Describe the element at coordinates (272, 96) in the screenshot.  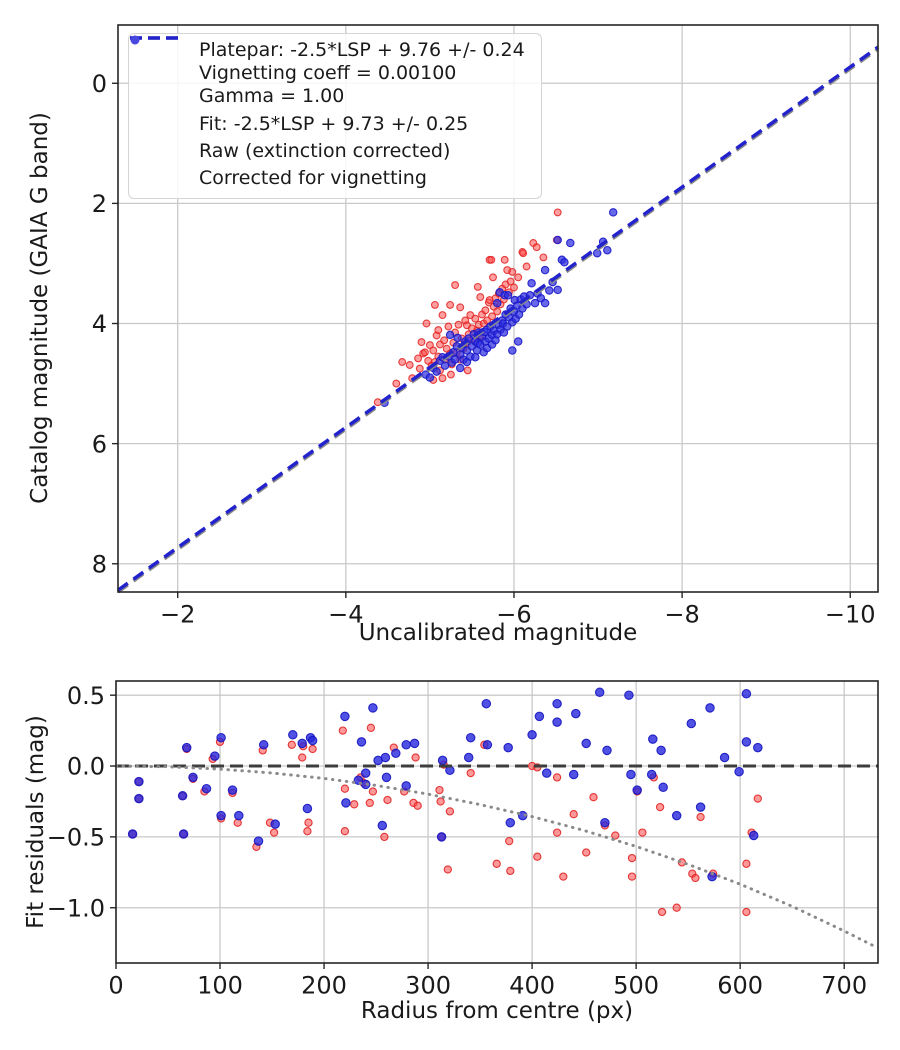
I see `legend-platepar-line3: Gamma = 1.00` at that location.